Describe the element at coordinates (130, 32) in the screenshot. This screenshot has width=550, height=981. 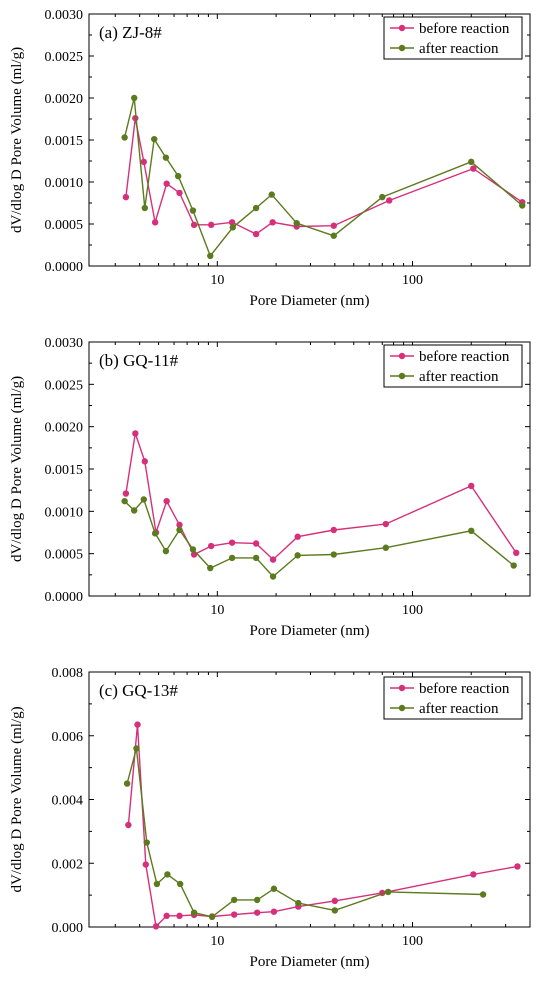
I see `panel-label: (a) ZJ-8#` at that location.